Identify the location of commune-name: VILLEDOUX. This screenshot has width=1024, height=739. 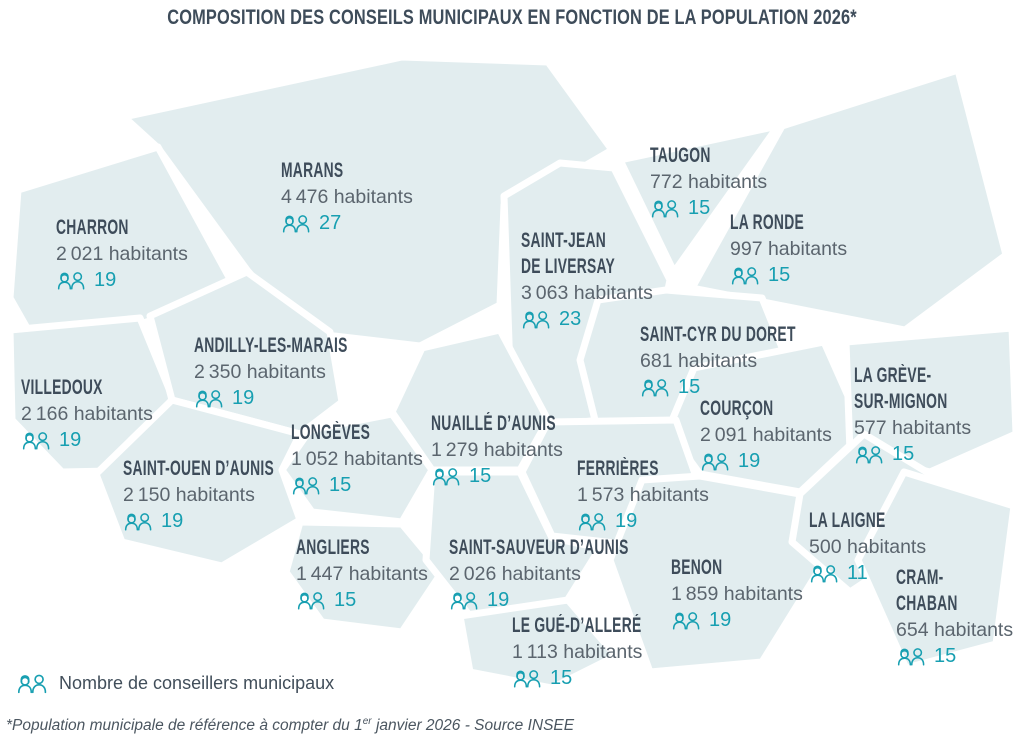
(62, 387).